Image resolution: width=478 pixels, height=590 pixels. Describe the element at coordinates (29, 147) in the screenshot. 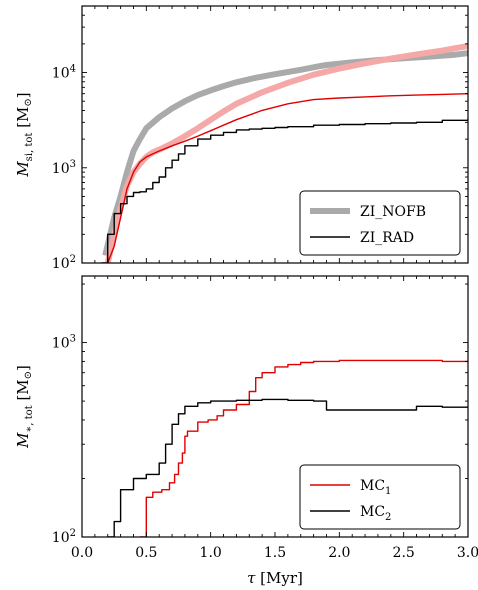

I see `y-label-sub: si, tot` at that location.